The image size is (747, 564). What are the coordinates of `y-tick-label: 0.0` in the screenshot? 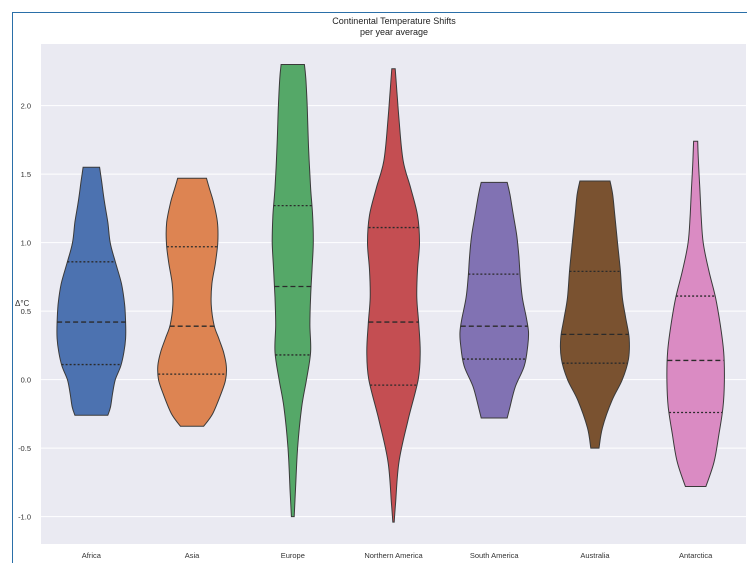 It's located at (26, 380).